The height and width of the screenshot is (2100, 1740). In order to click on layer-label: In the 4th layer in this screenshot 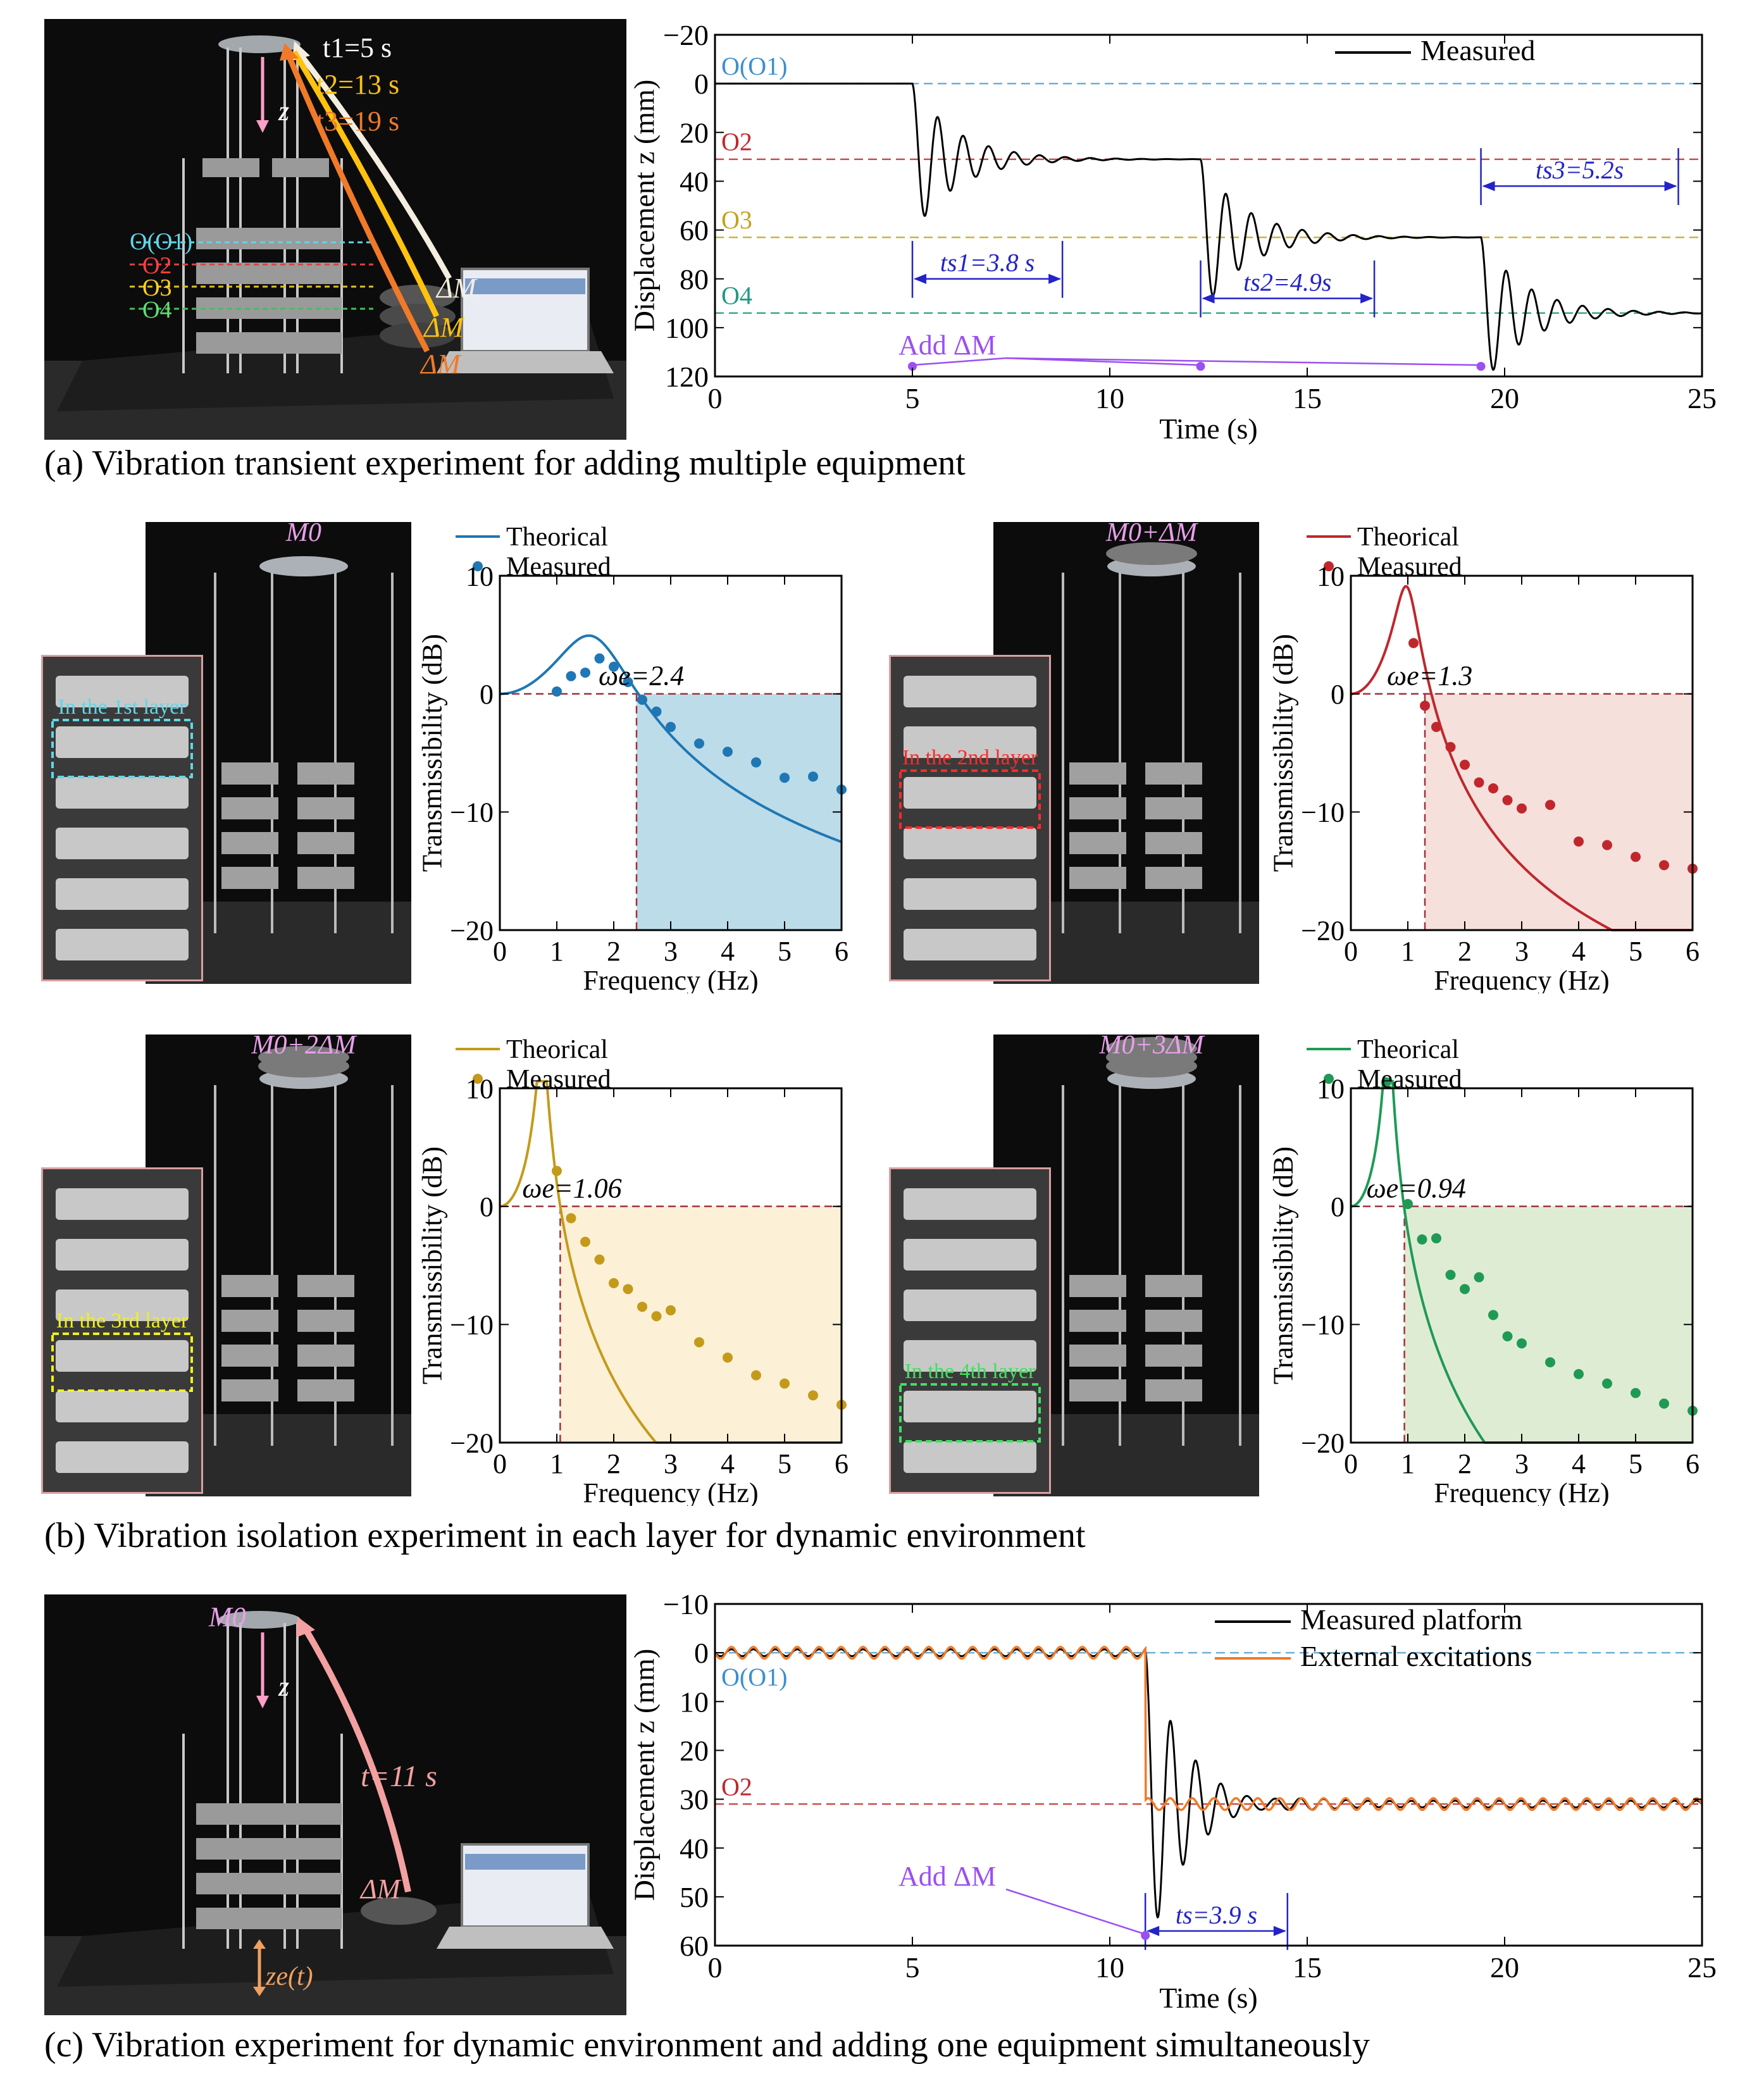, I will do `click(970, 1371)`.